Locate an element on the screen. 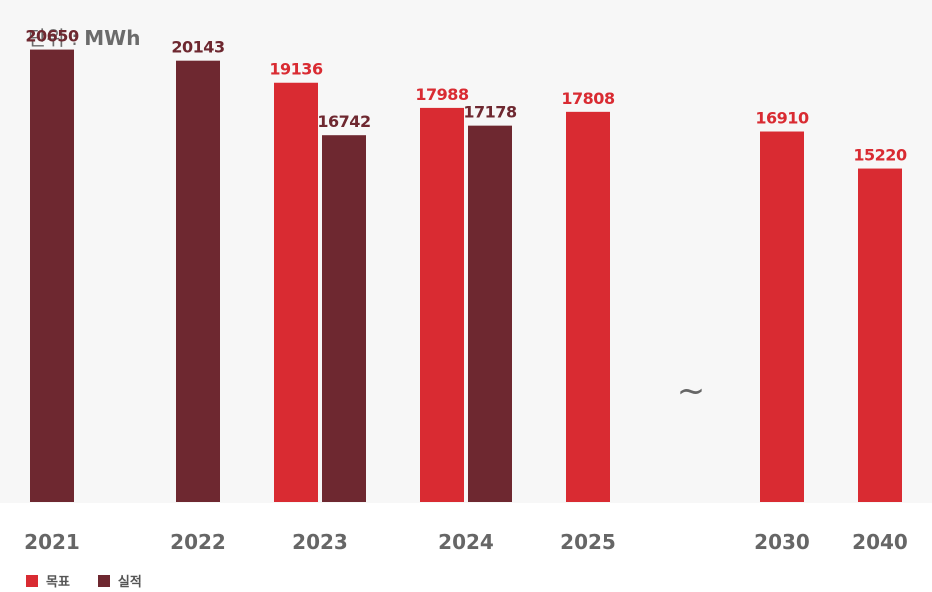 This screenshot has width=932, height=592. legend-swatch-target is located at coordinates (32, 580).